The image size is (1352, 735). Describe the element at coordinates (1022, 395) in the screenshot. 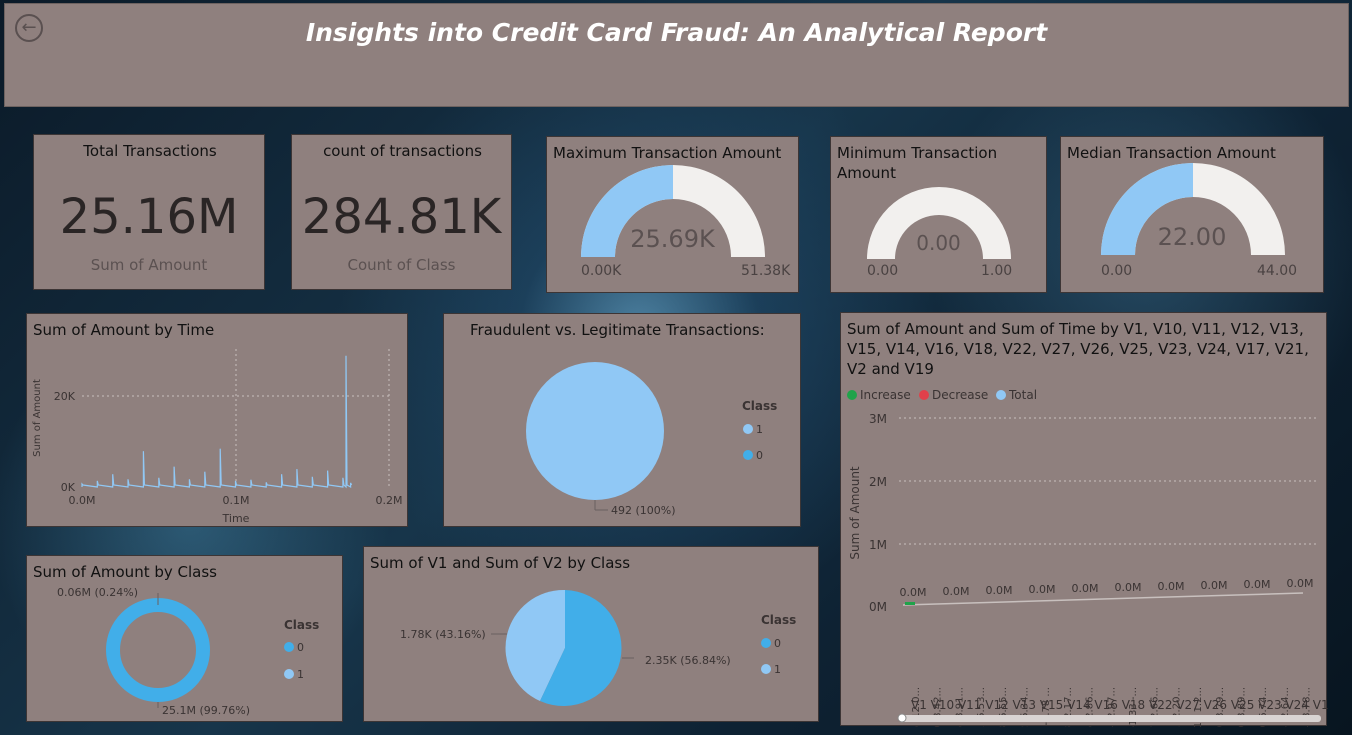

I see `legend-item: Total` at that location.